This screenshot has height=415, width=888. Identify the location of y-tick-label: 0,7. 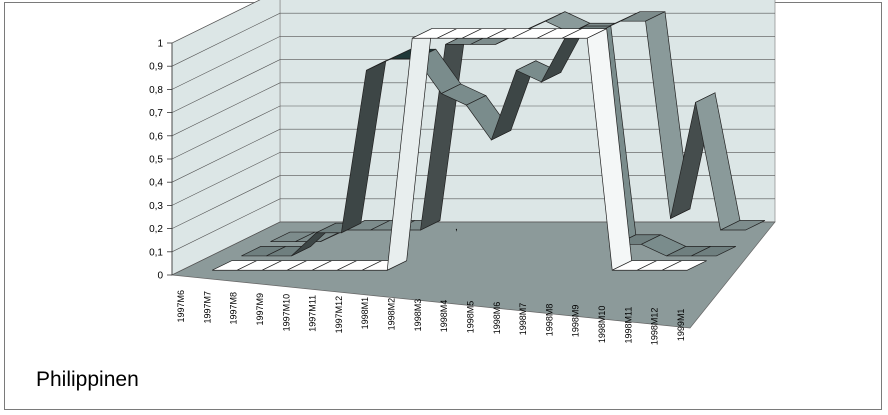
(156, 113).